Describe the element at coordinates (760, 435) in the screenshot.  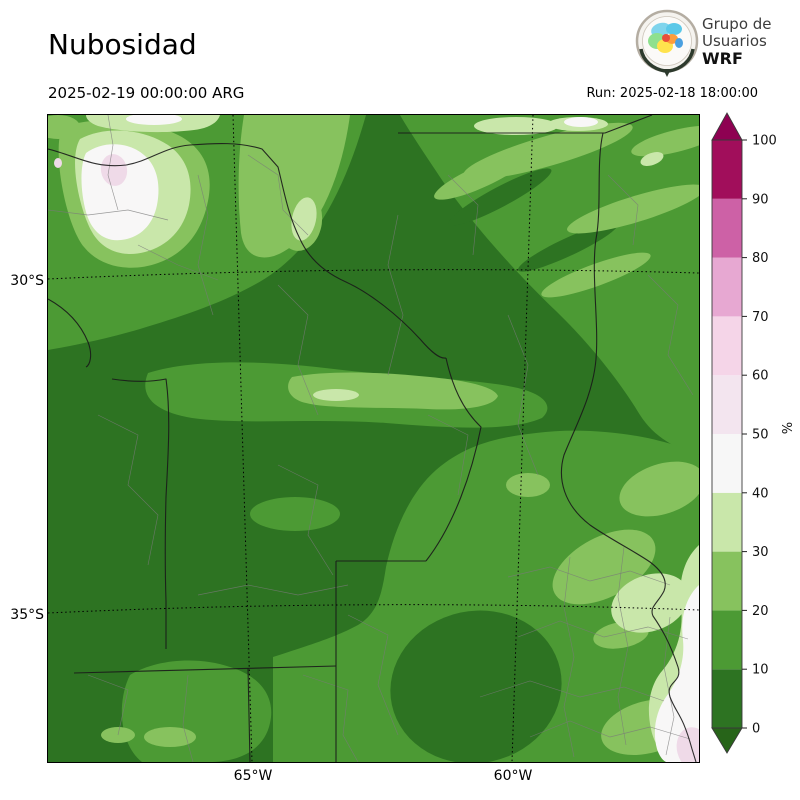
I see `colorbar-tick-label: 50` at that location.